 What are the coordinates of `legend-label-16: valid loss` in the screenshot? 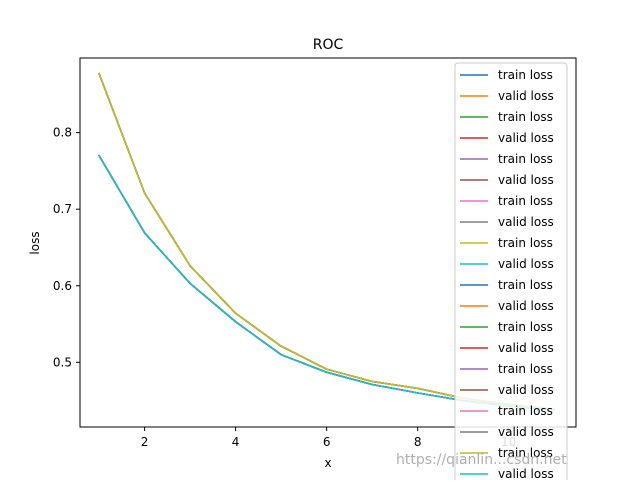 It's located at (526, 390).